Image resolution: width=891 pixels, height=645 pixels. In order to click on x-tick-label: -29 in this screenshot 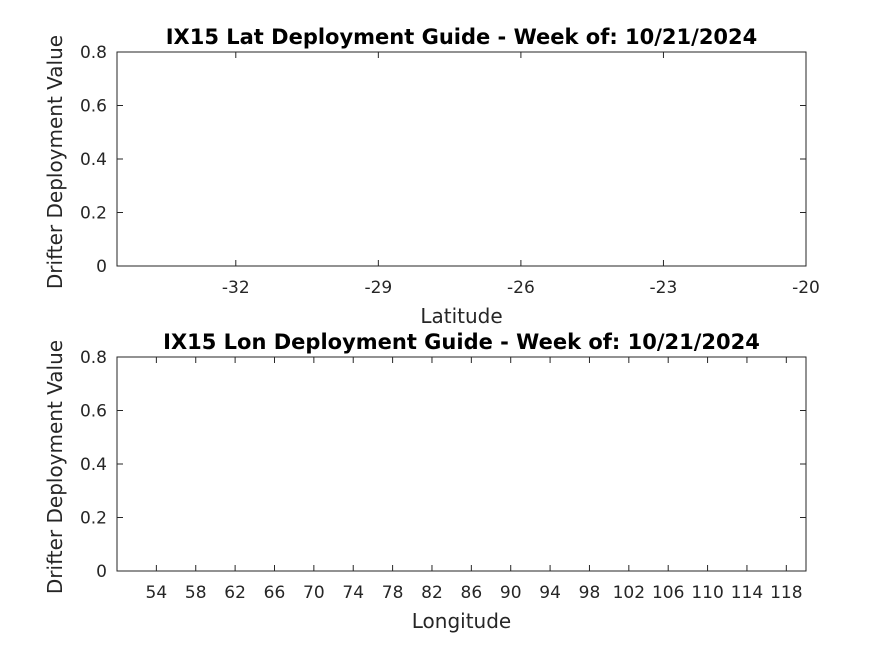, I will do `click(378, 288)`.